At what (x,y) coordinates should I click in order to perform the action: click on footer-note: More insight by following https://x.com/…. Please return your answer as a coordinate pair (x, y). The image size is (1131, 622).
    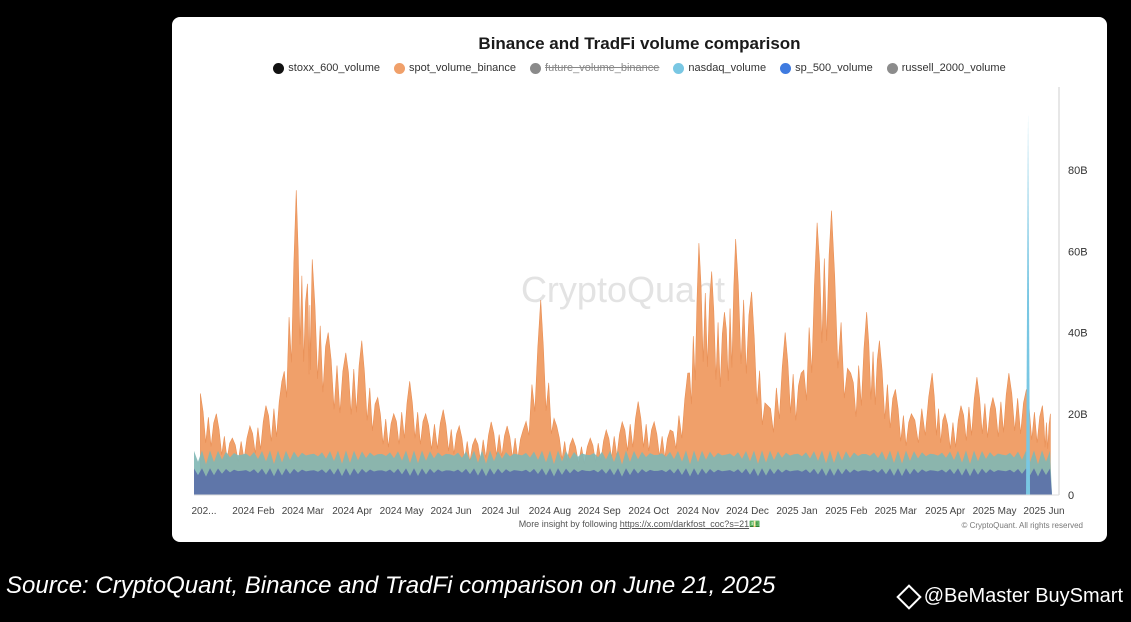
    Looking at the image, I should click on (639, 524).